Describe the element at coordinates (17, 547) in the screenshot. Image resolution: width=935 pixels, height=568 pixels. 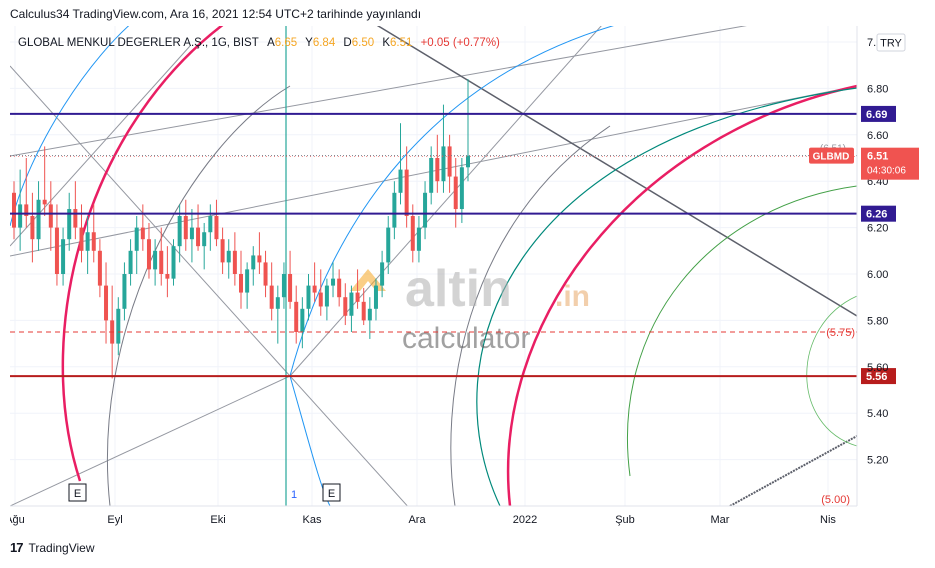
I see `tradingview-logo-icon: 17` at that location.